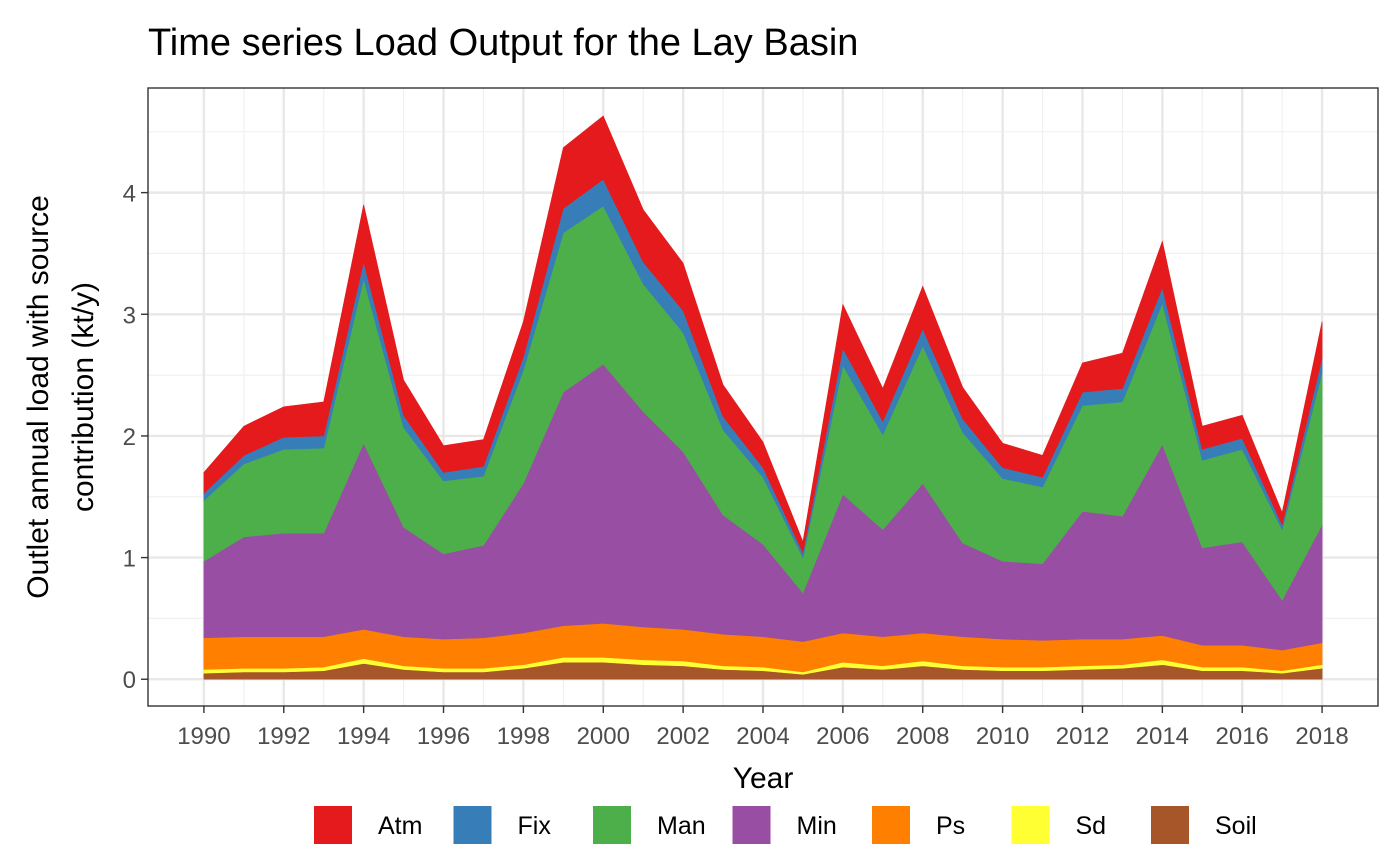 This screenshot has height=866, width=1400. What do you see at coordinates (681, 826) in the screenshot?
I see `legend-label: Man` at bounding box center [681, 826].